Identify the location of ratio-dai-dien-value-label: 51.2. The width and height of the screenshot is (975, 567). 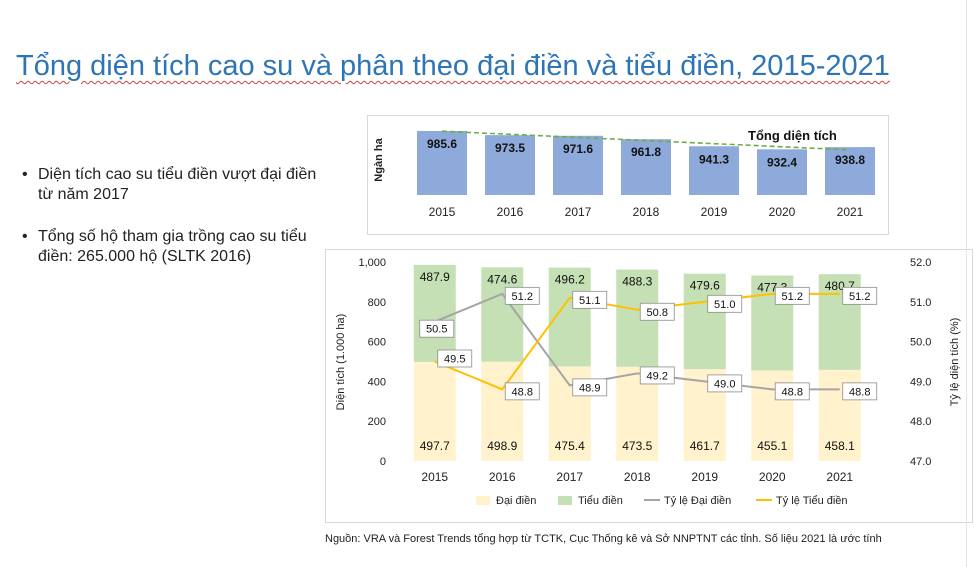
(522, 297).